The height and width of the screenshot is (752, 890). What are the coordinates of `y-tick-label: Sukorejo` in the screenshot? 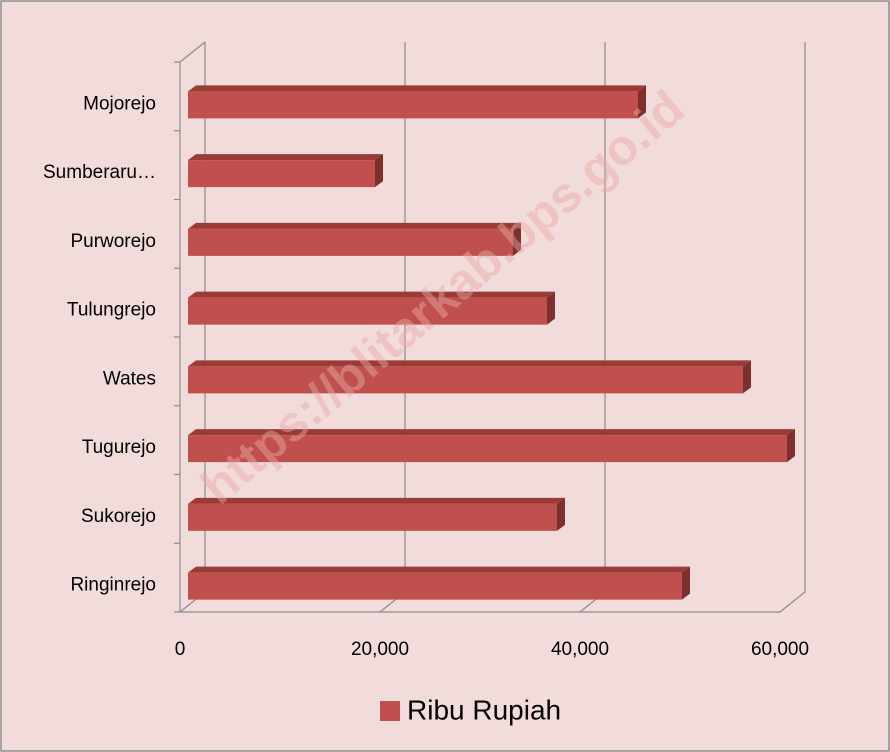 It's located at (118, 516).